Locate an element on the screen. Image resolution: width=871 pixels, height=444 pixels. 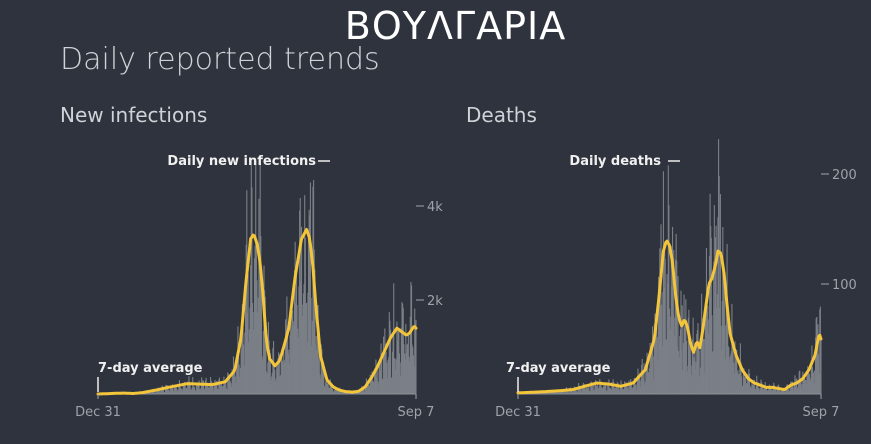
y-tick-label: 2k is located at coordinates (435, 301).